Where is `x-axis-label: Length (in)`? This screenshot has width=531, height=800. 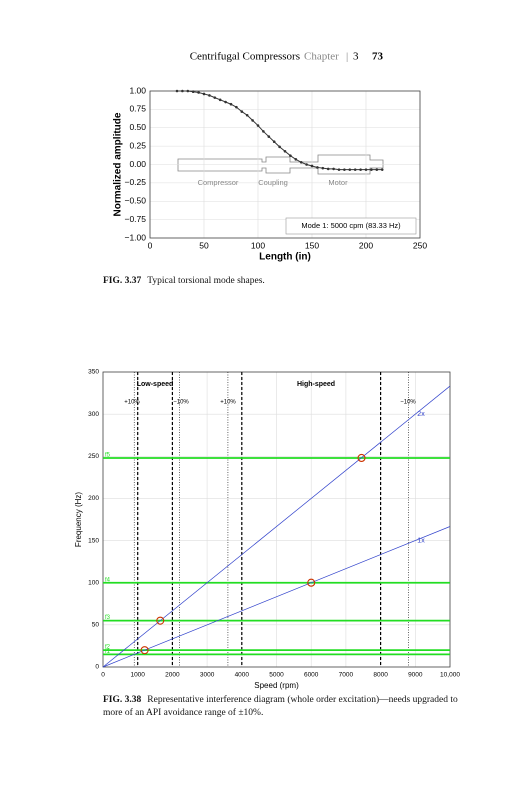 x-axis-label: Length (in) is located at coordinates (285, 257).